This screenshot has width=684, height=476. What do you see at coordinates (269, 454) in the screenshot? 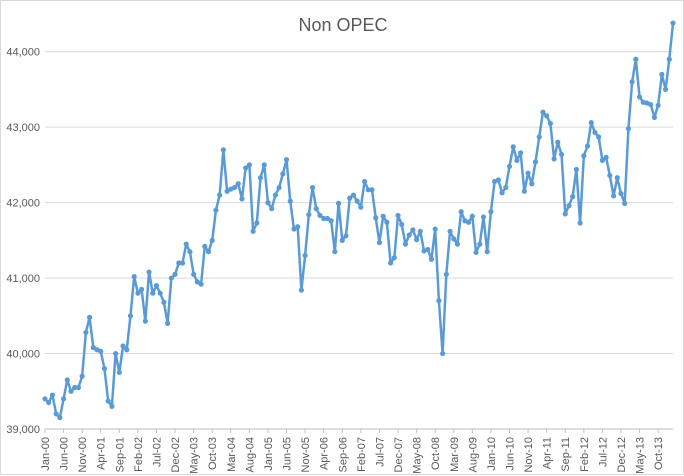
I see `x-tick-label: Jan-05` at bounding box center [269, 454].